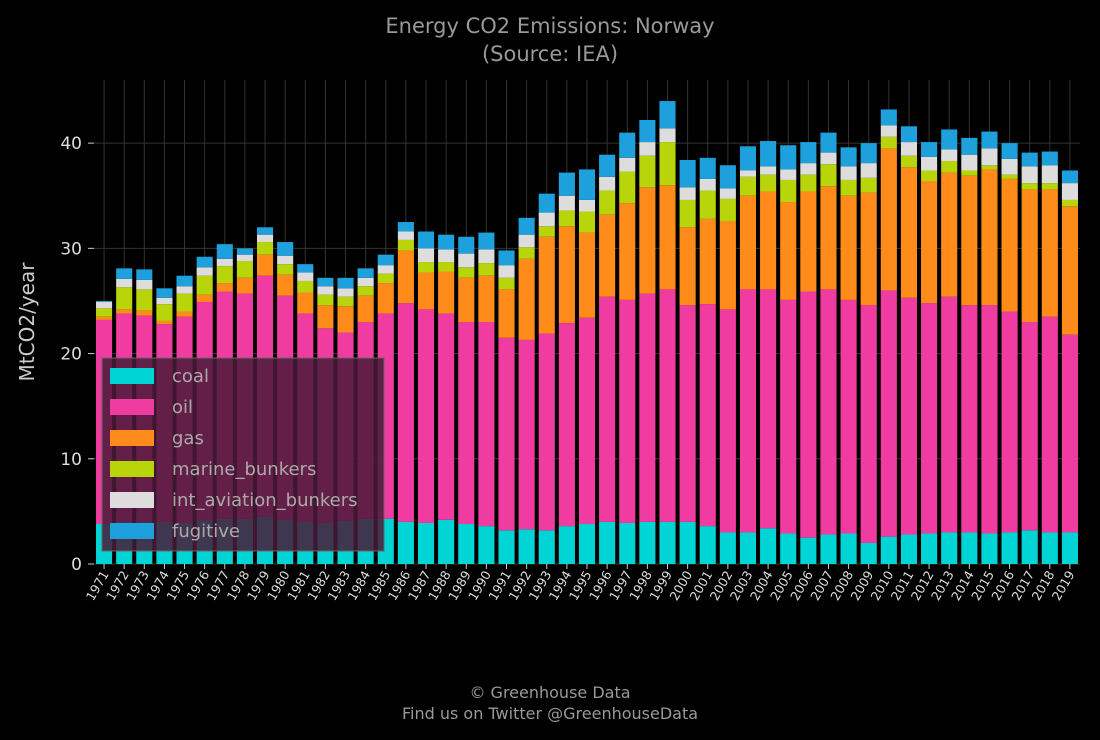 The height and width of the screenshot is (740, 1100). I want to click on bar-int_aviation_bunkers-1995, so click(587, 205).